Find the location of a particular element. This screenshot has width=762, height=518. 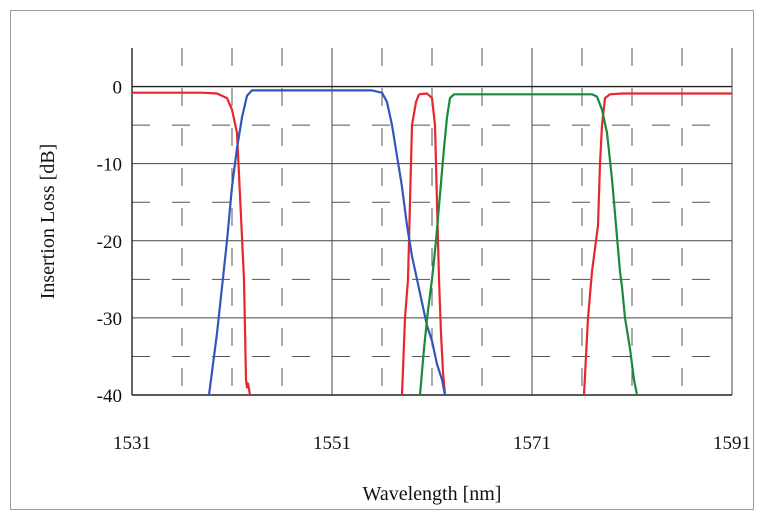

y-axis-title: Insertion Loss [dB] is located at coordinates (48, 222).